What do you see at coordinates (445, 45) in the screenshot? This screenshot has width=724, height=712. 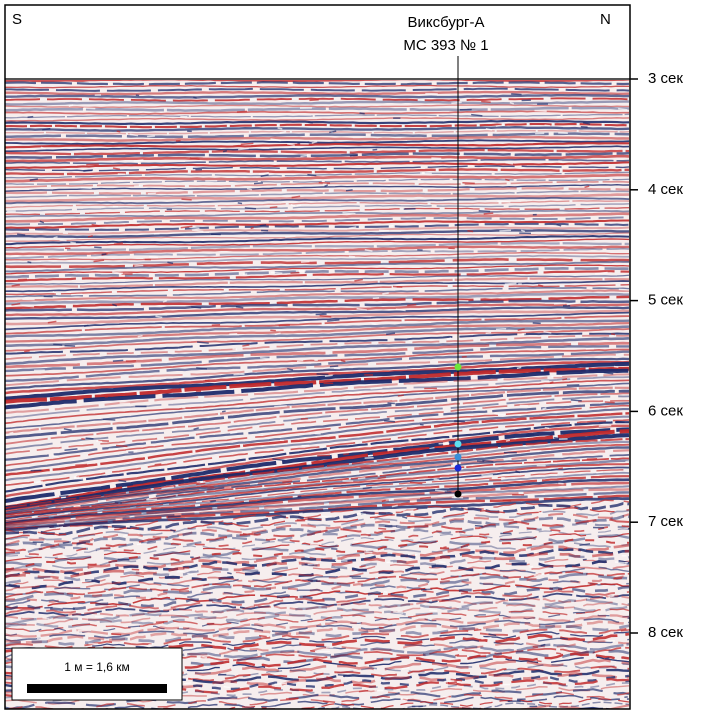 I see `well-id: МС 393 № 1` at bounding box center [445, 45].